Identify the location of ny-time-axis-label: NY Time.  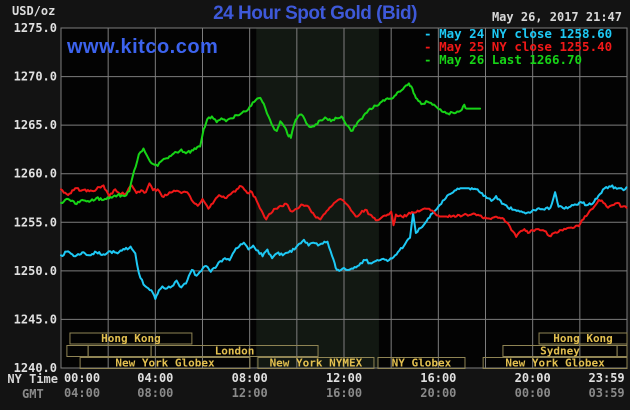
(32, 379).